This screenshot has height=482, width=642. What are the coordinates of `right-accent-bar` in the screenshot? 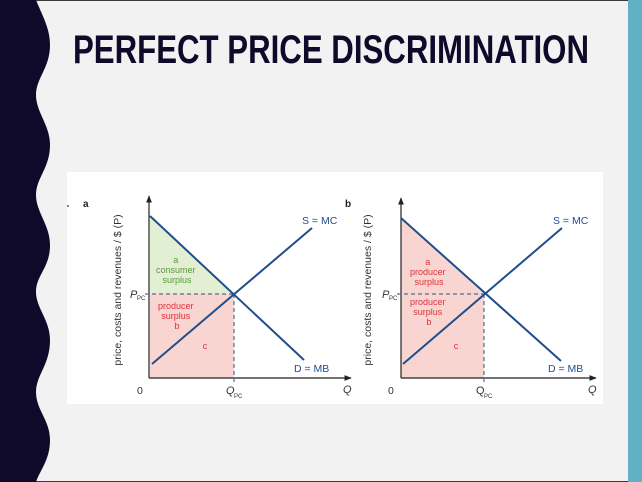 It's located at (635, 241).